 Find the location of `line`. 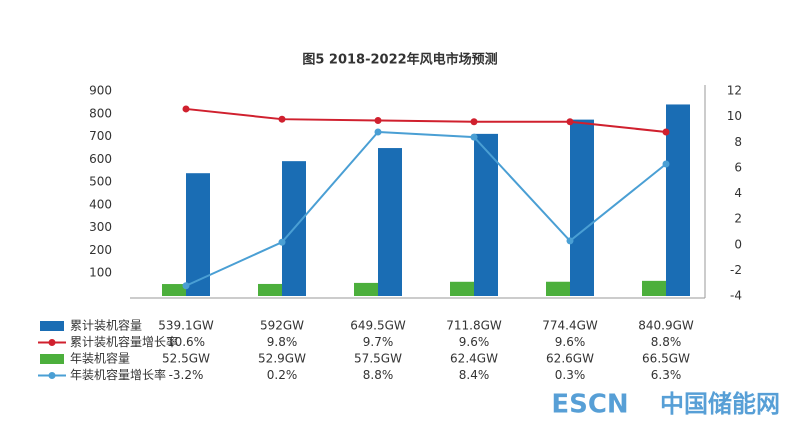

line is located at coordinates (426, 120).